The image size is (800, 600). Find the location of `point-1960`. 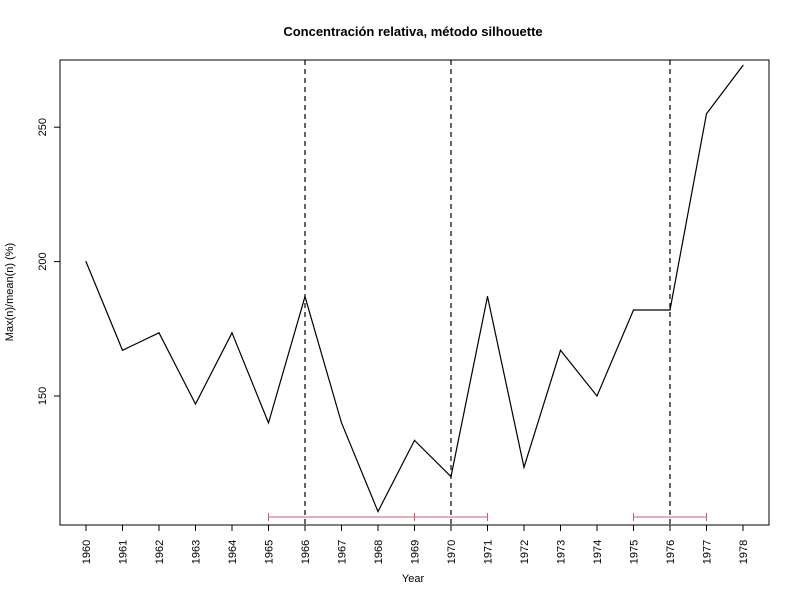

point-1960 is located at coordinates (86, 261).